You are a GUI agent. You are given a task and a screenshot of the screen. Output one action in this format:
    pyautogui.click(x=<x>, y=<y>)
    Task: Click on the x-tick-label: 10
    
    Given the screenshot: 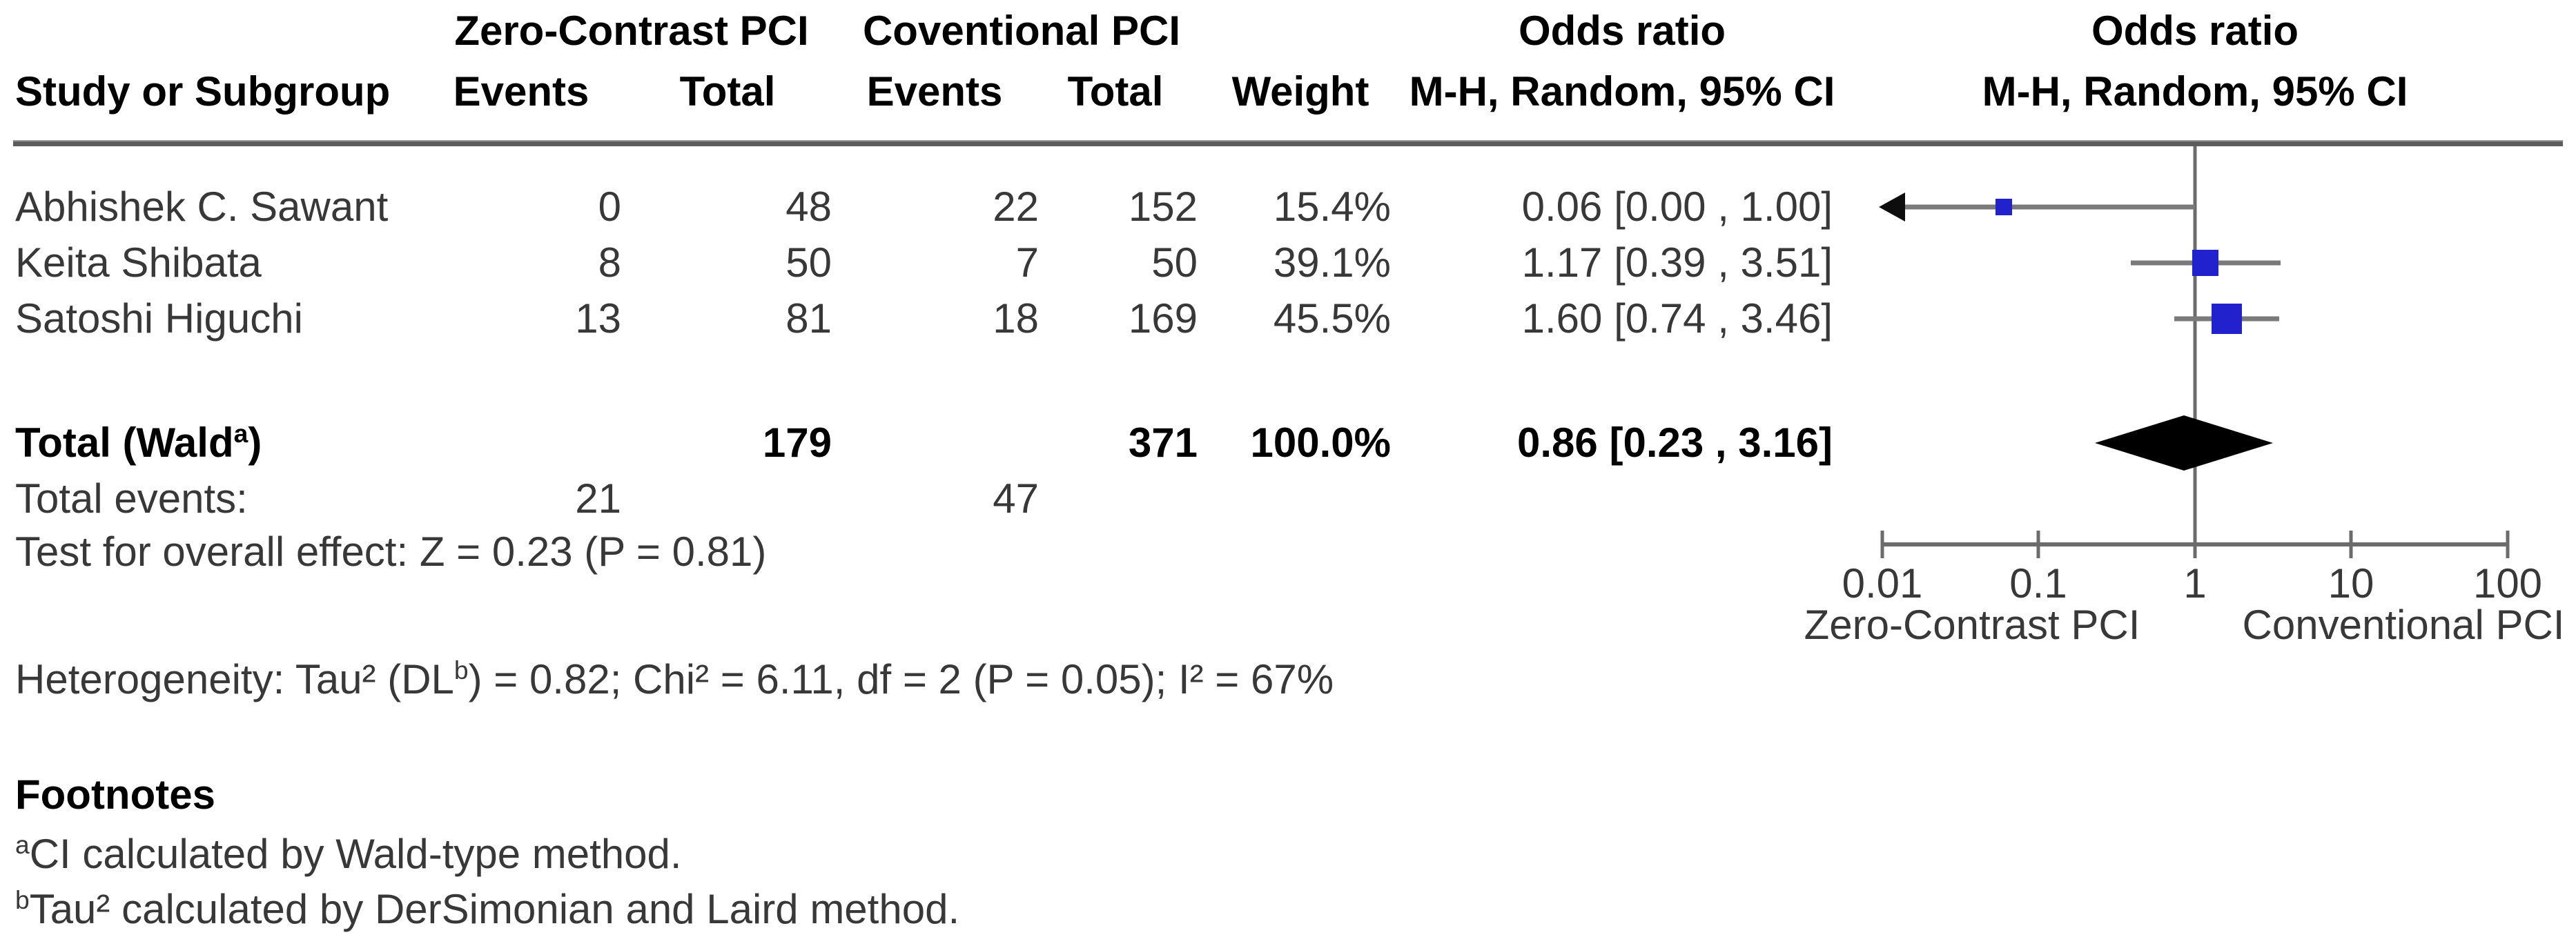 What is the action you would take?
    pyautogui.click(x=2351, y=583)
    